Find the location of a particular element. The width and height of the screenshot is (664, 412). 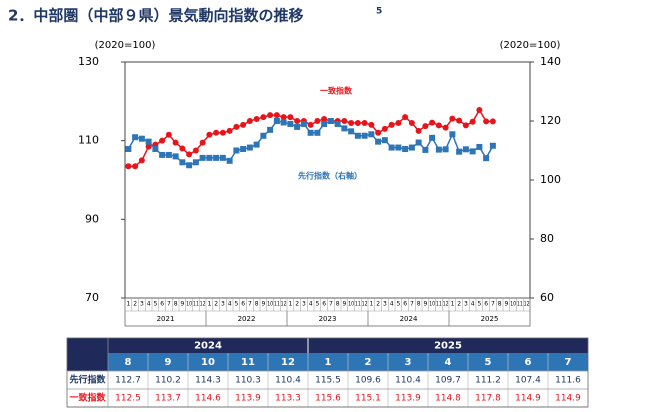

x-tick-label: 1 is located at coordinates (290, 304).